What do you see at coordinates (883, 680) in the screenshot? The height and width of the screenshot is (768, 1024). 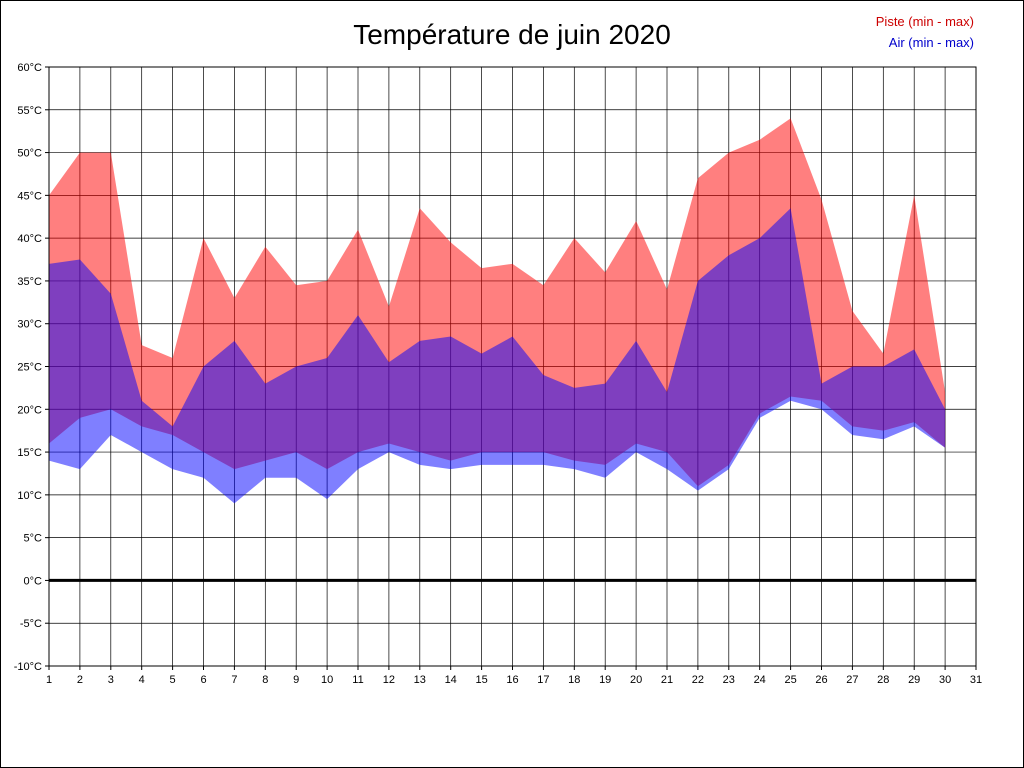 I see `x-tick-label: 28` at bounding box center [883, 680].